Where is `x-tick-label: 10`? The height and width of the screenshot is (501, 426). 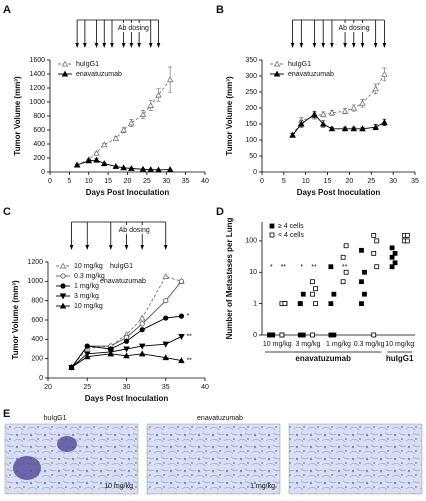
x-tick-label: 10 is located at coordinates (89, 181).